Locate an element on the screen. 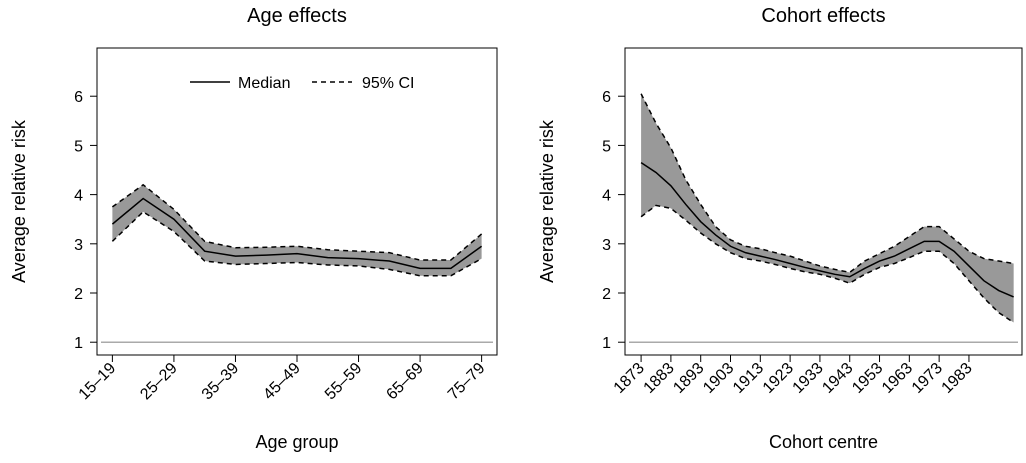 This screenshot has height=463, width=1026. x-tick-label: 55–59 is located at coordinates (344, 382).